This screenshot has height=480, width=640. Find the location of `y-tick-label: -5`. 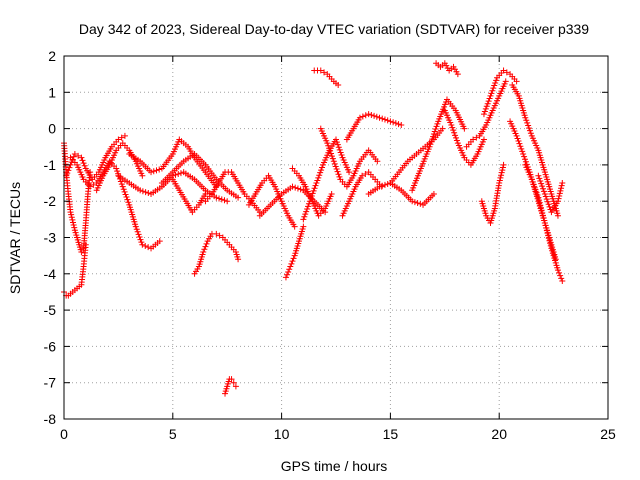

y-tick-label: -5 is located at coordinates (50, 310).